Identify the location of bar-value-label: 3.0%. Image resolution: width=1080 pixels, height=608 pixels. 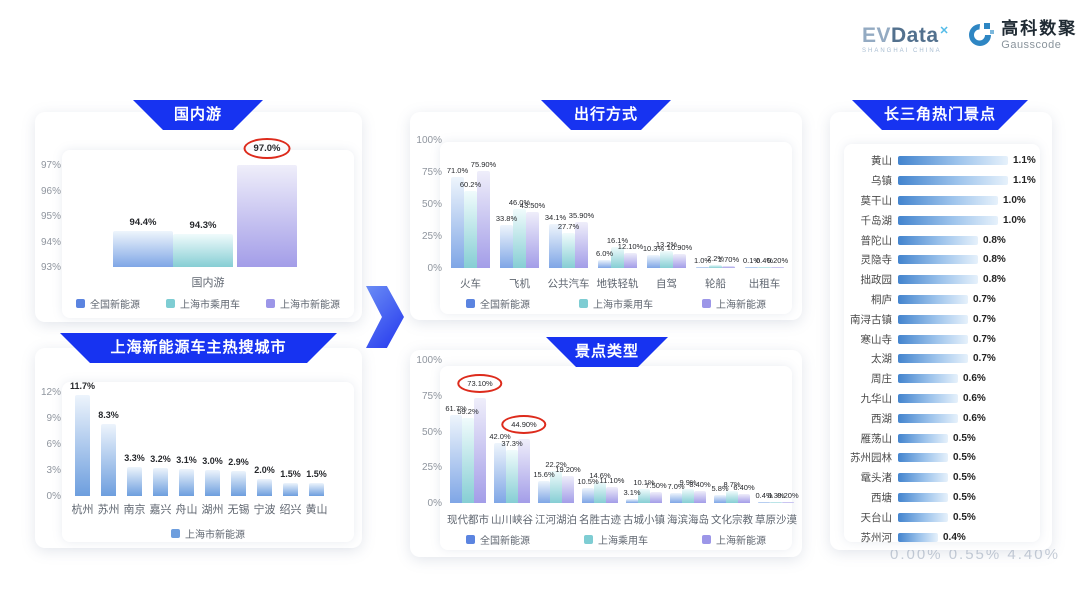
(212, 460).